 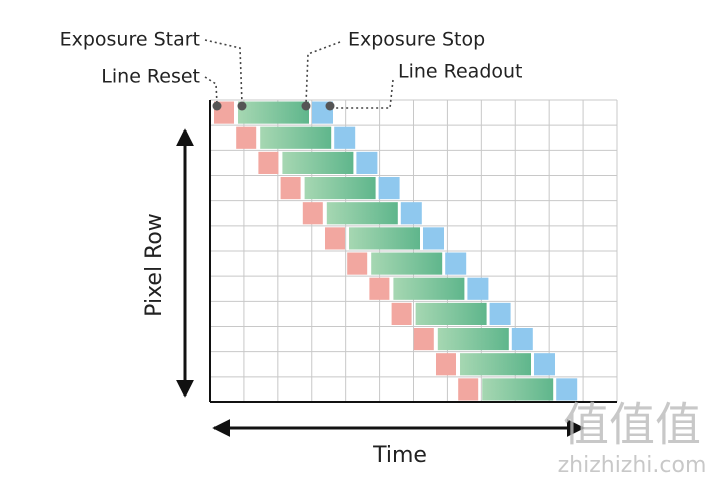 What do you see at coordinates (150, 77) in the screenshot?
I see `annotation: Line Reset` at bounding box center [150, 77].